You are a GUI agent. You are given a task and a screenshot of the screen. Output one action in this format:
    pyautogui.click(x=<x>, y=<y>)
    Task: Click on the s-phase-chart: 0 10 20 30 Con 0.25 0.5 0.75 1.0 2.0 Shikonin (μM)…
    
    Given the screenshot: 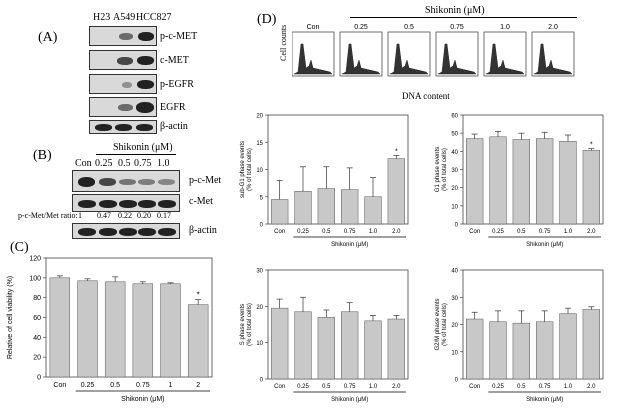 What is the action you would take?
    pyautogui.click(x=324, y=336)
    